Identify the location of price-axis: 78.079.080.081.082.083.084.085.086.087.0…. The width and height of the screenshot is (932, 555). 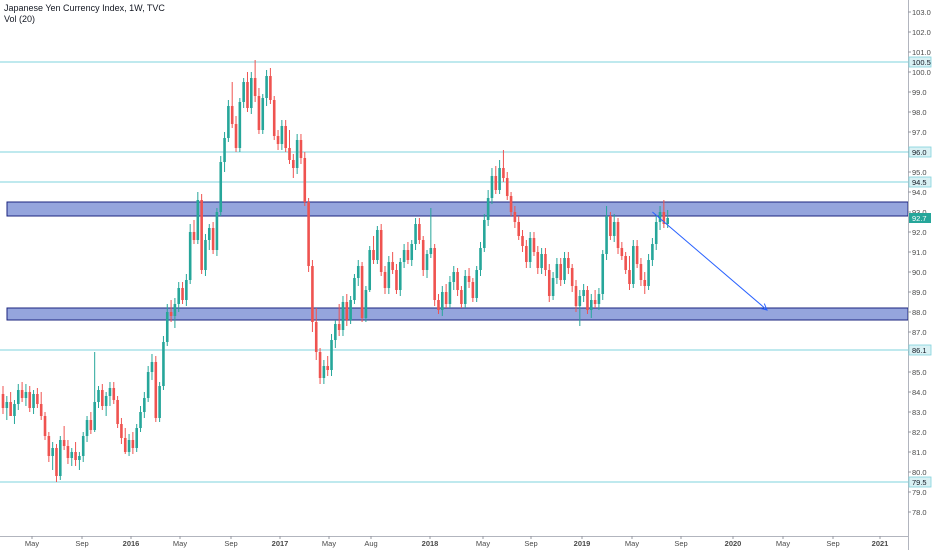
(920, 275).